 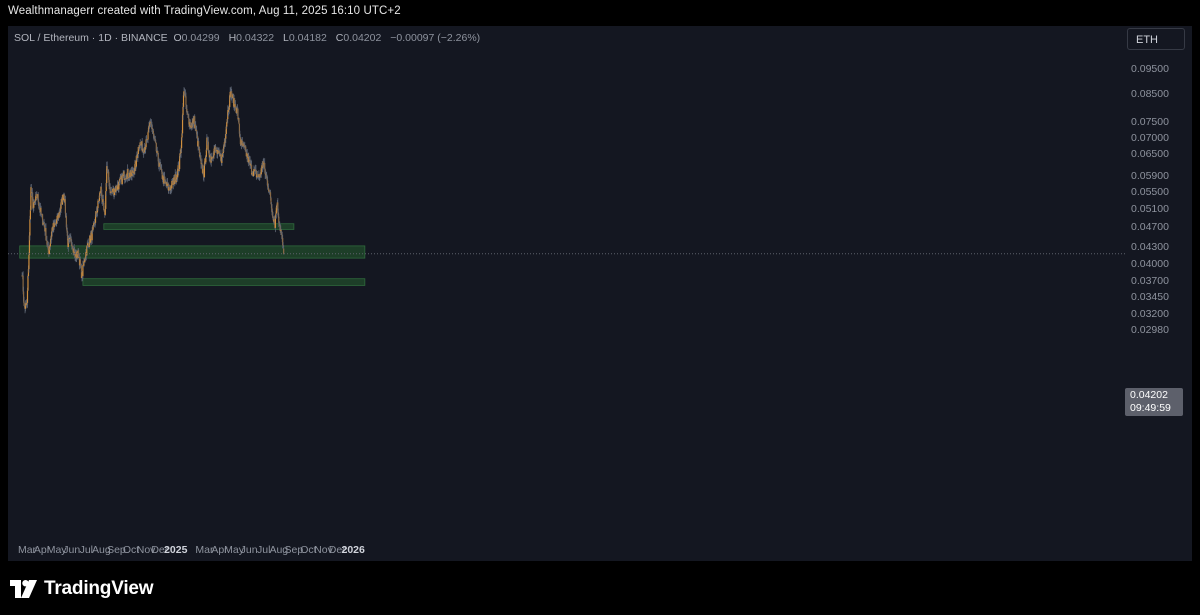 I want to click on high-label: H, so click(x=232, y=38).